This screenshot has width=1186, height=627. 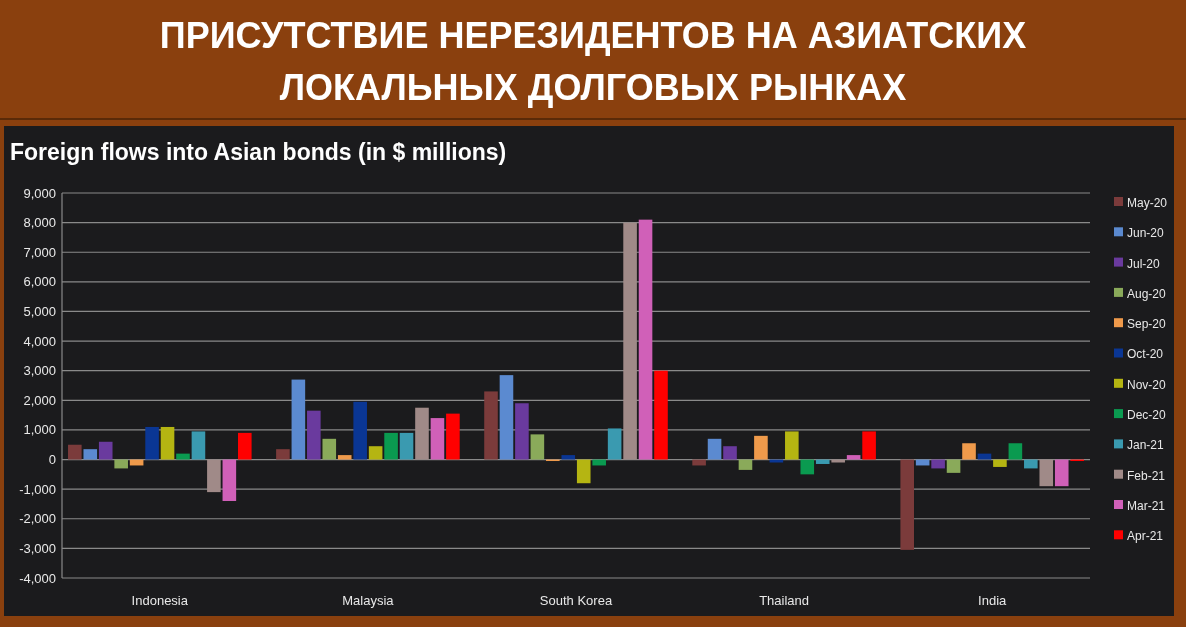 What do you see at coordinates (993, 600) in the screenshot?
I see `x-tick-label: India` at bounding box center [993, 600].